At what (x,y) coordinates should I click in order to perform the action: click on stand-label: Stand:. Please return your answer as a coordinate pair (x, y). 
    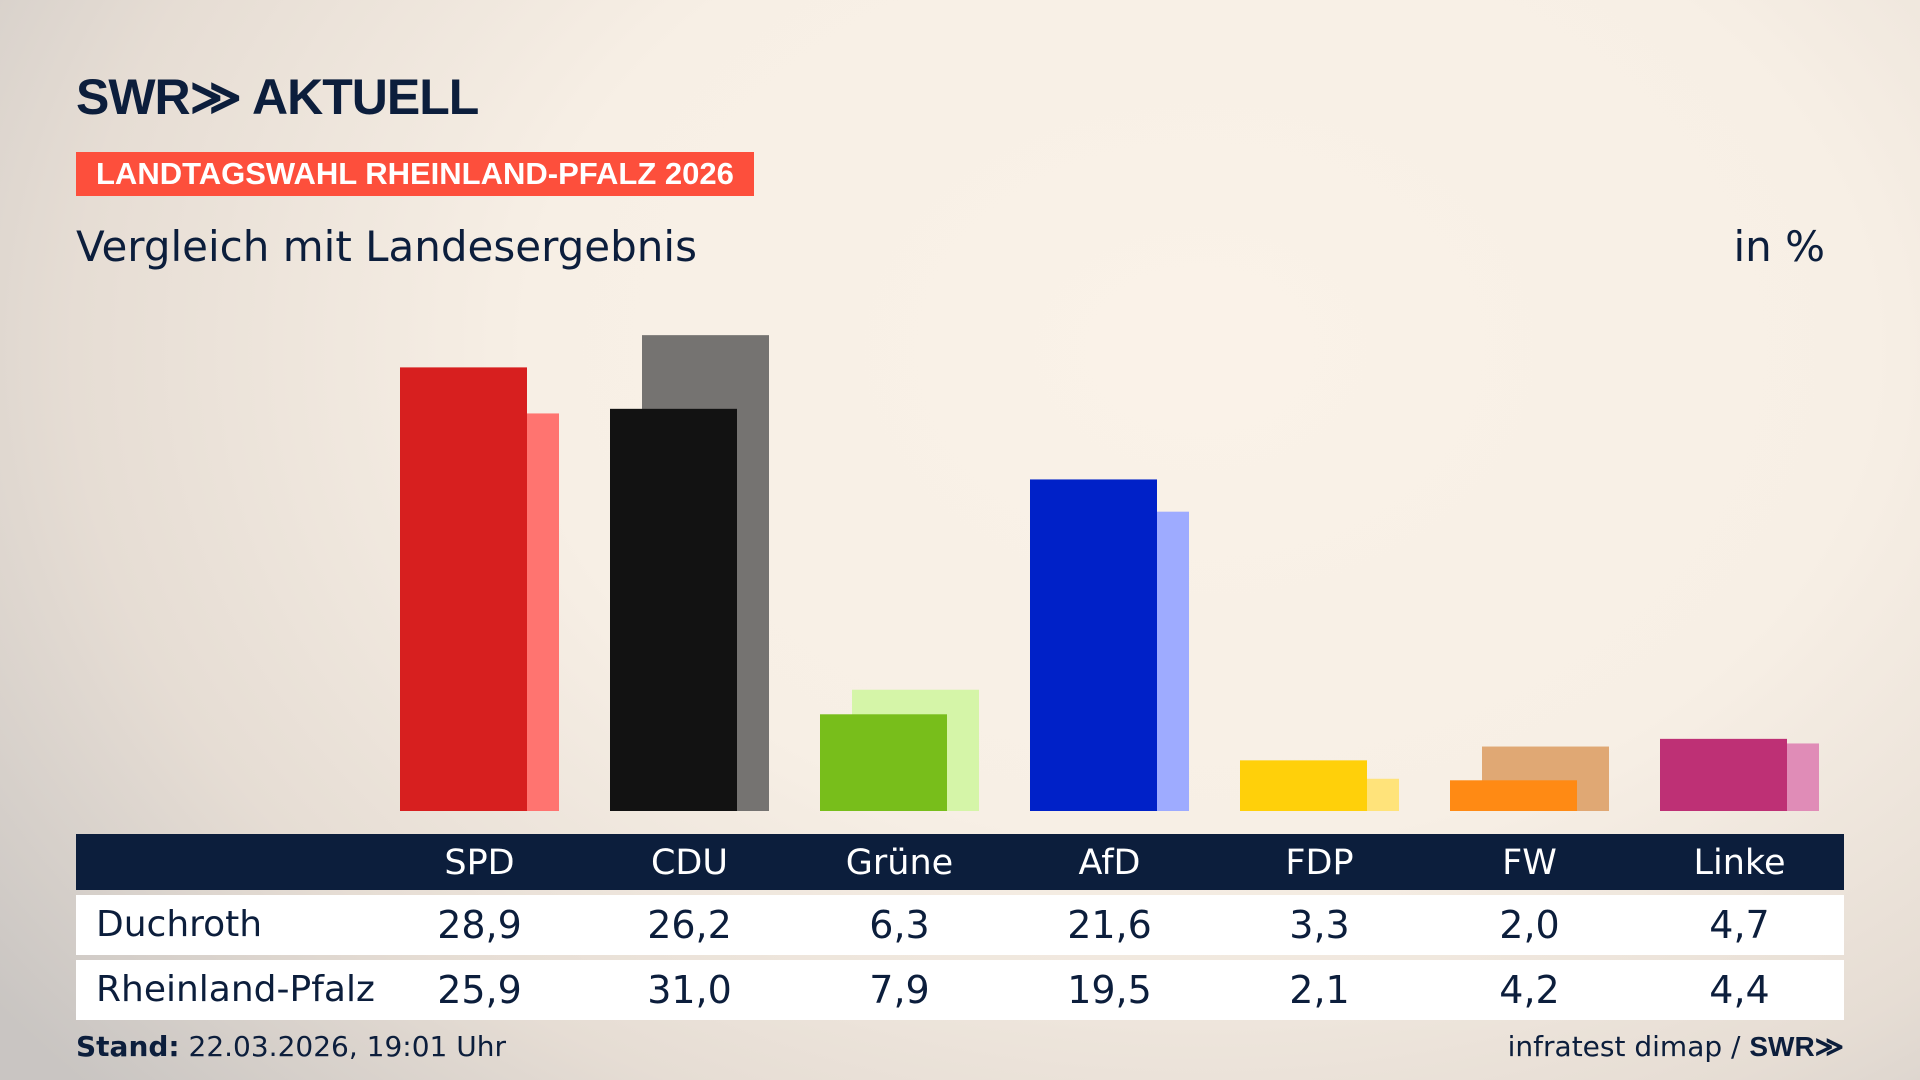
    Looking at the image, I should click on (128, 1046).